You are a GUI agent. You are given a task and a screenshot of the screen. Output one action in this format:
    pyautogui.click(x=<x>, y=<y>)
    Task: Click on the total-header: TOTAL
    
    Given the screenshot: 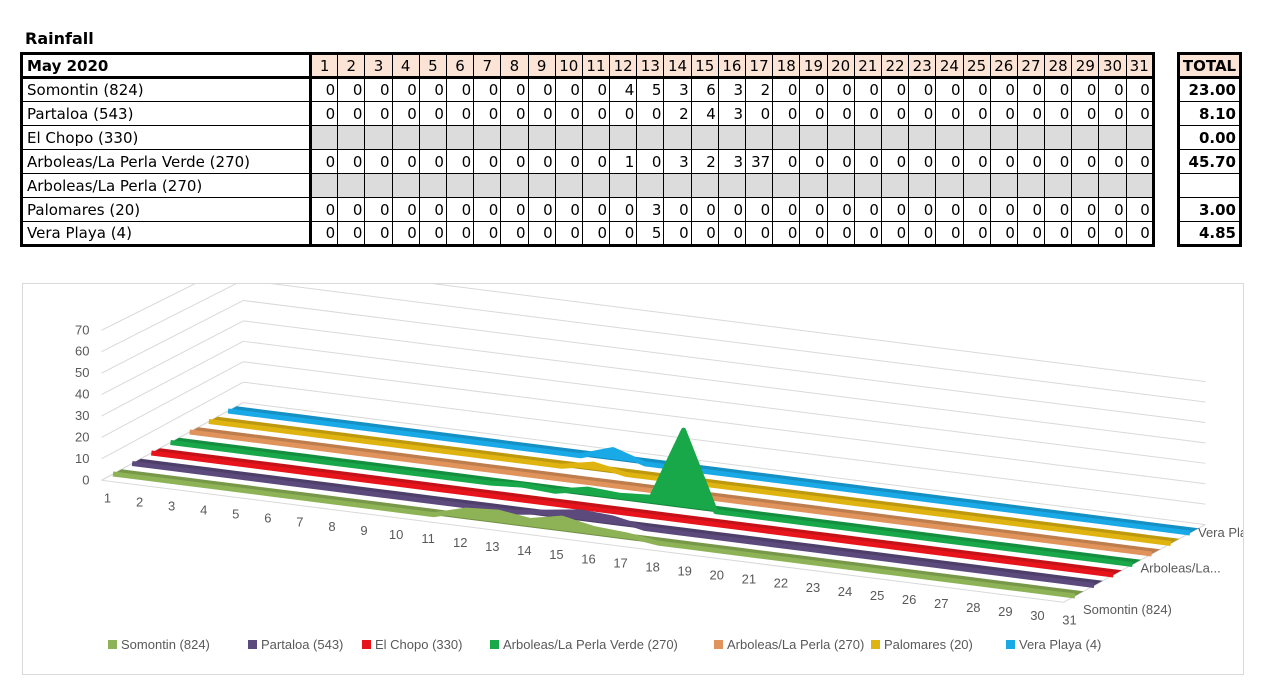 What is the action you would take?
    pyautogui.click(x=1209, y=66)
    